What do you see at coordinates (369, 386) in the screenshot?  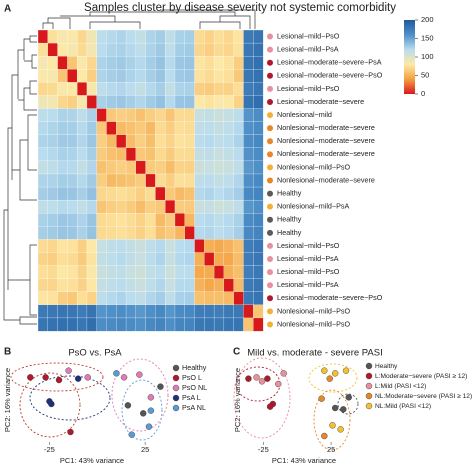 I see `legend-marker` at bounding box center [369, 386].